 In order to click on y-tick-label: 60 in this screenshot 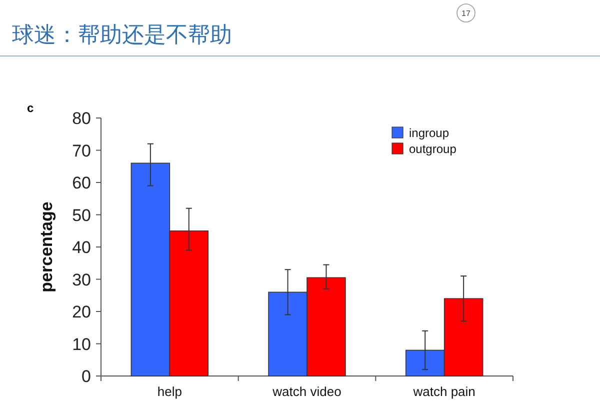, I will do `click(81, 183)`.